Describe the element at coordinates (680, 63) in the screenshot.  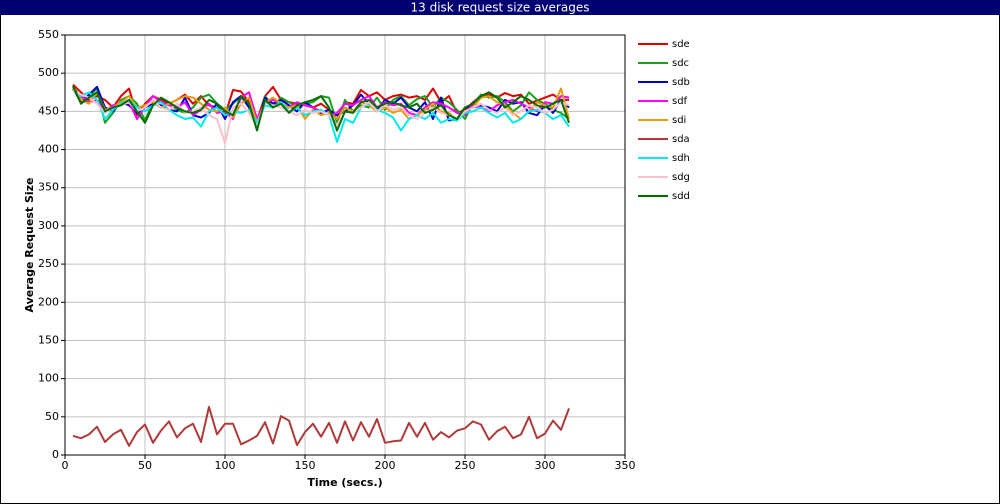
I see `legend-label: sdc` at that location.